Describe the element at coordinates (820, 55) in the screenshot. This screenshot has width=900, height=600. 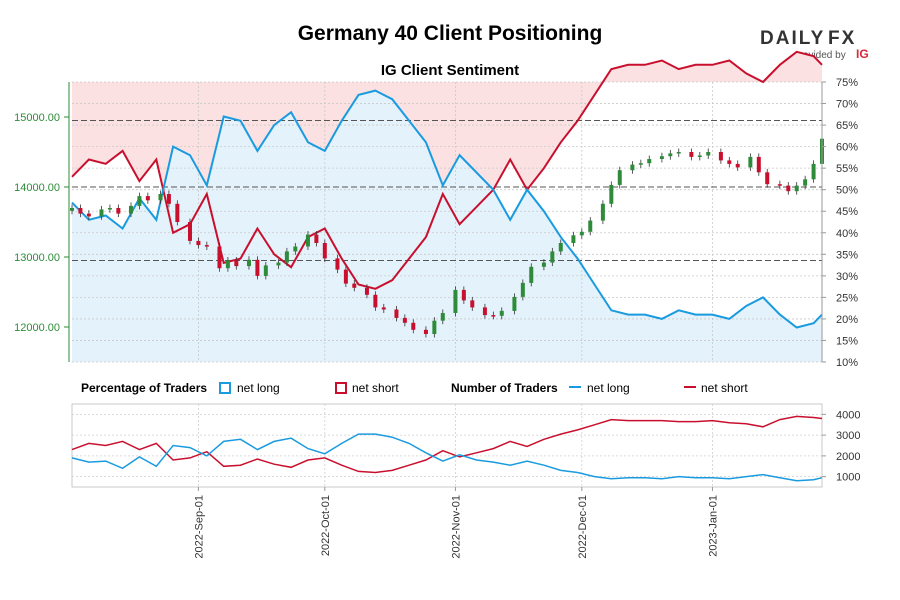
I see `logo-provided-by: provided by` at that location.